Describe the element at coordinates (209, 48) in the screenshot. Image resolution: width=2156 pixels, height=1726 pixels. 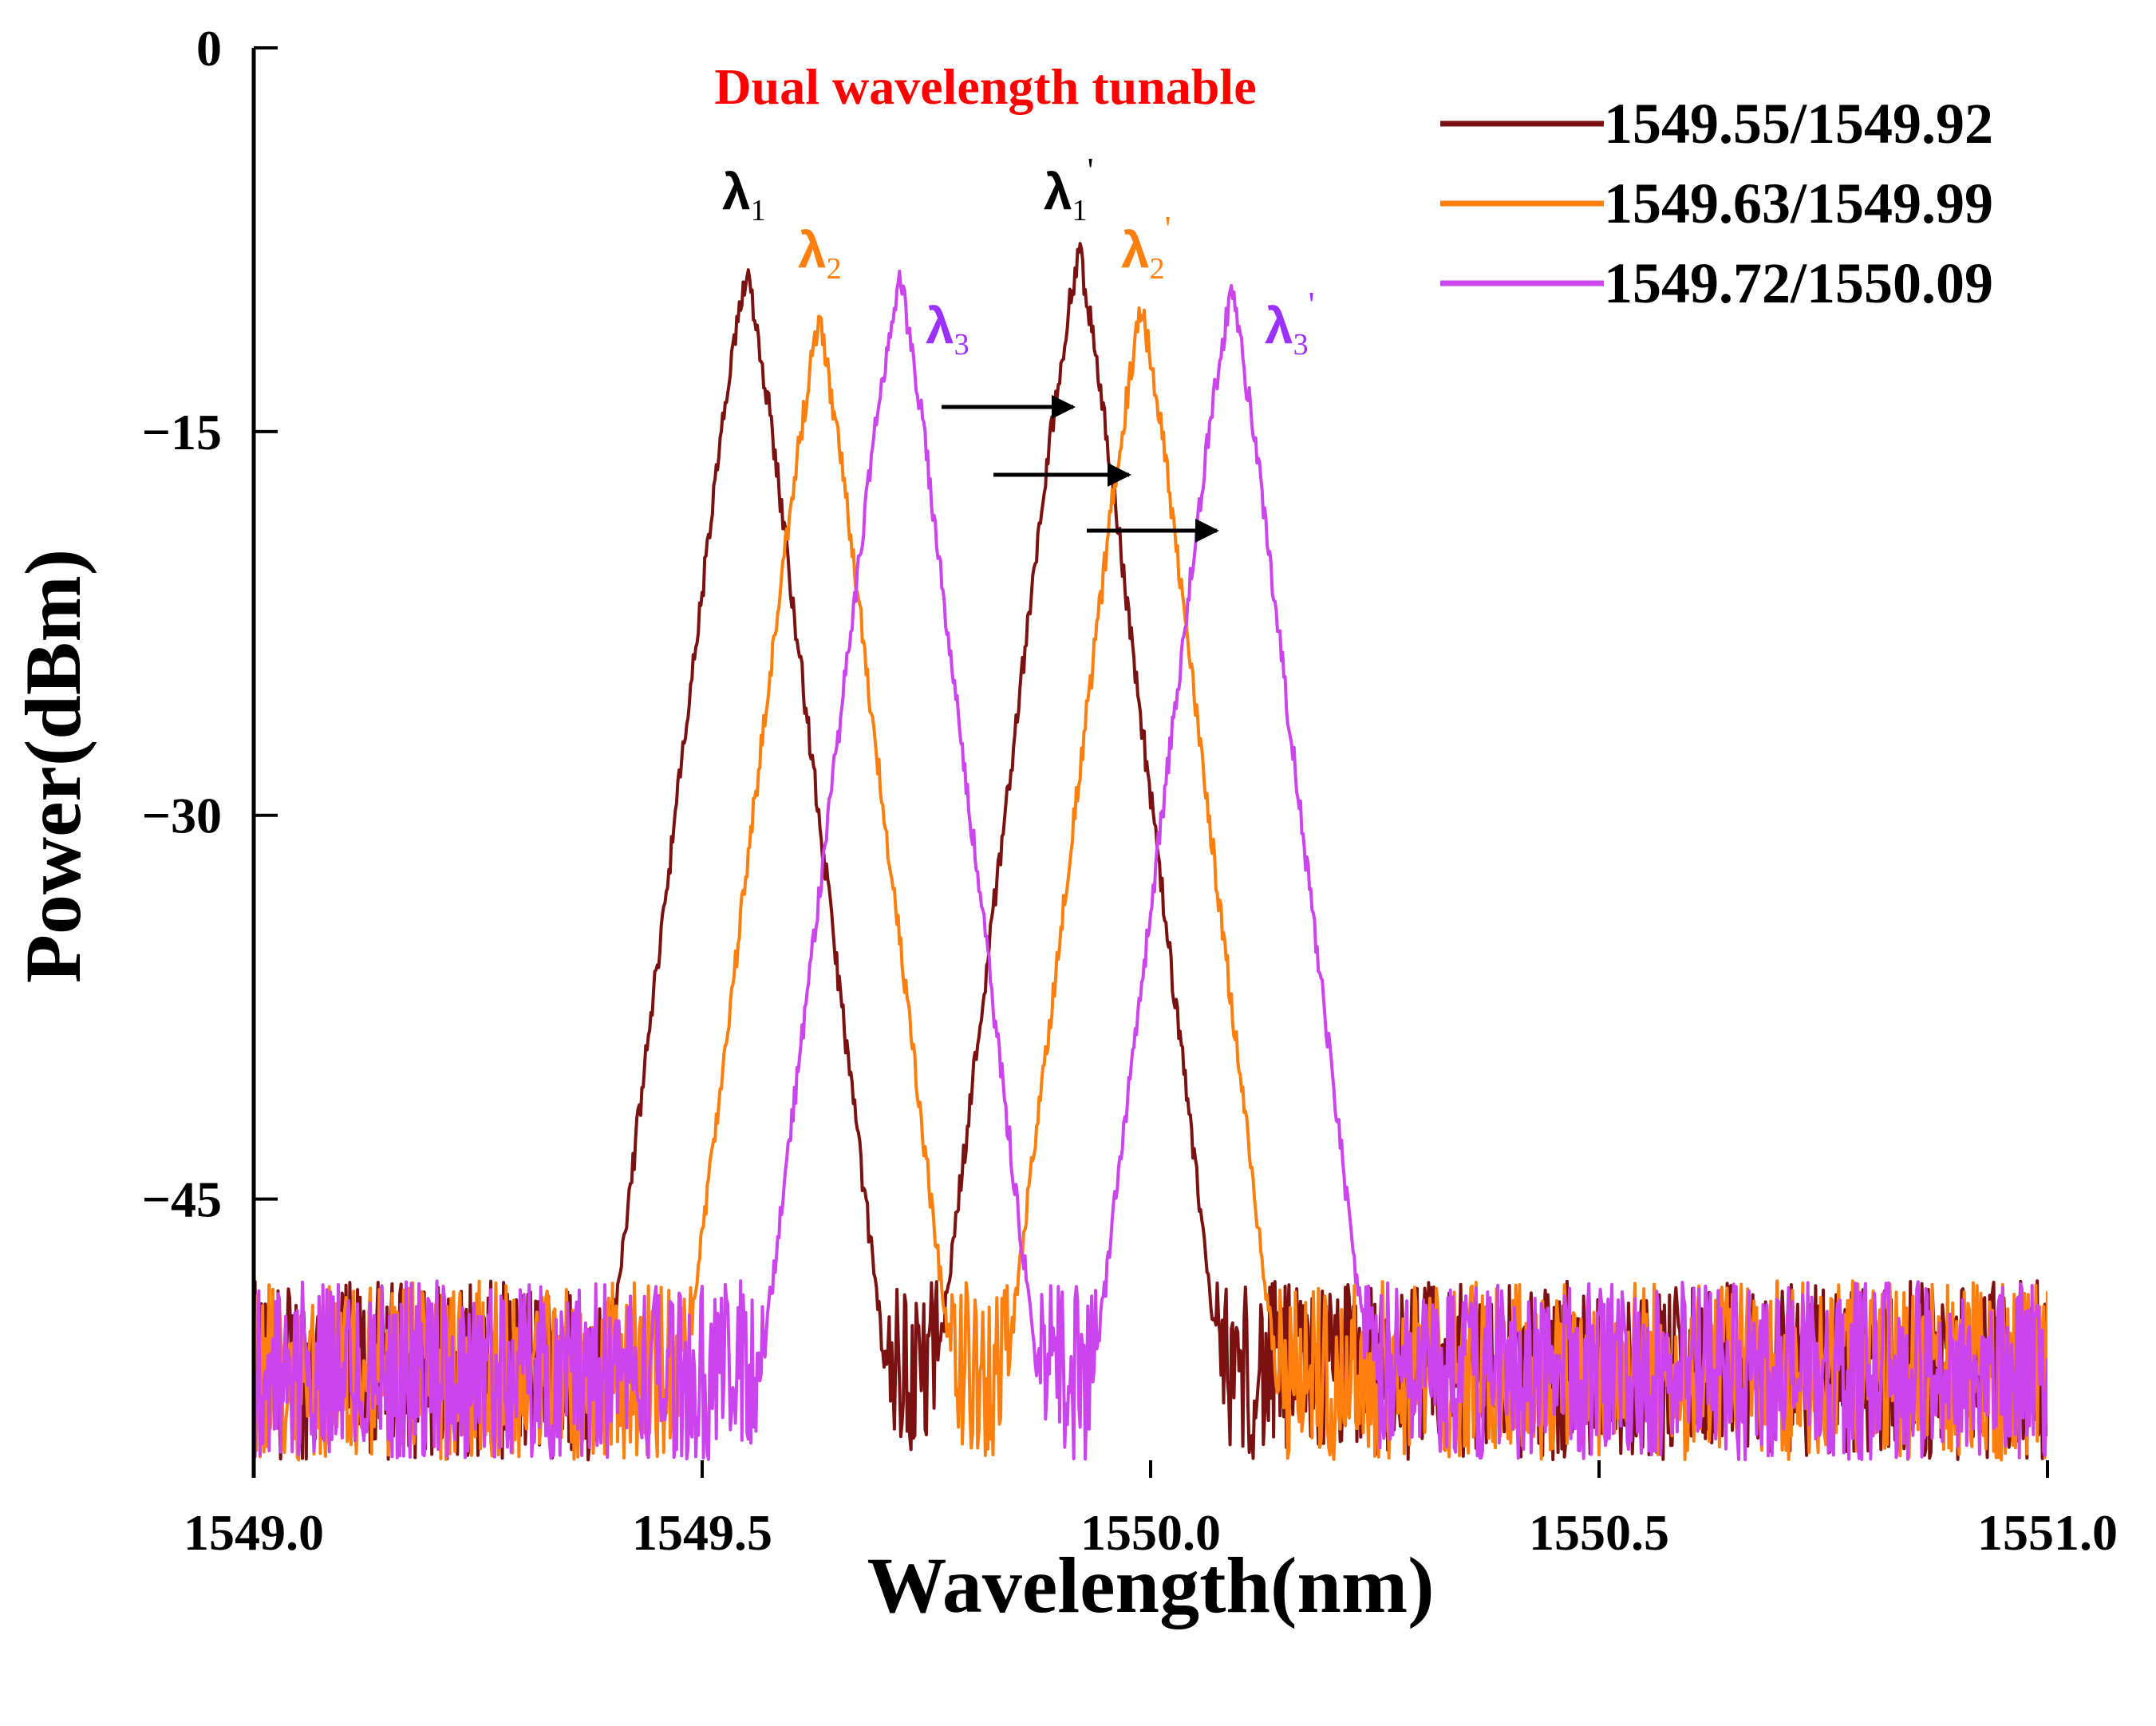
I see `y-tick-label: 0` at that location.